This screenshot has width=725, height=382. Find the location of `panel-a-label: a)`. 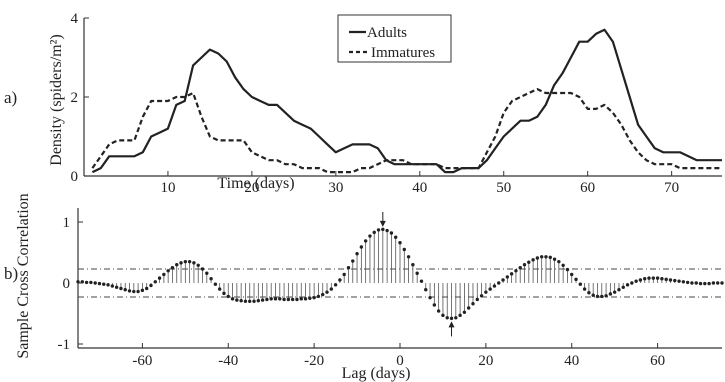

panel-a-label: a) is located at coordinates (10, 97).